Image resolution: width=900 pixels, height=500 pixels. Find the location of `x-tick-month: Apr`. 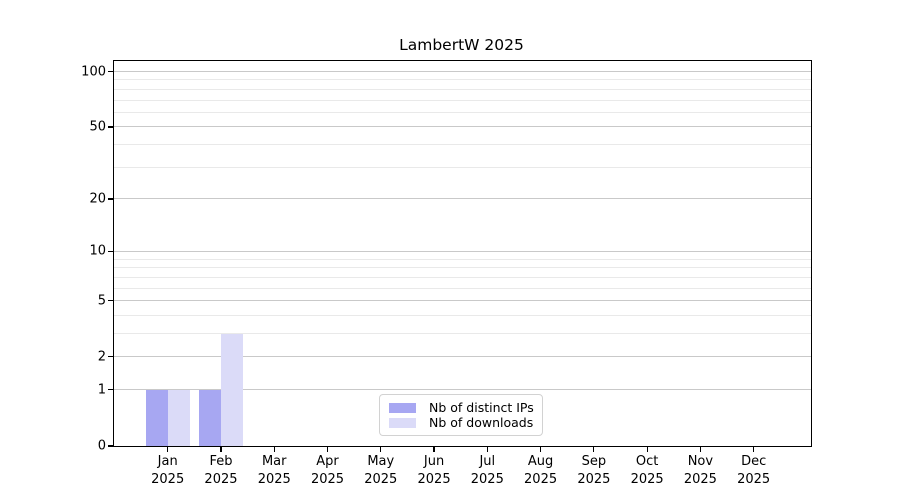

x-tick-month: Apr is located at coordinates (327, 461).